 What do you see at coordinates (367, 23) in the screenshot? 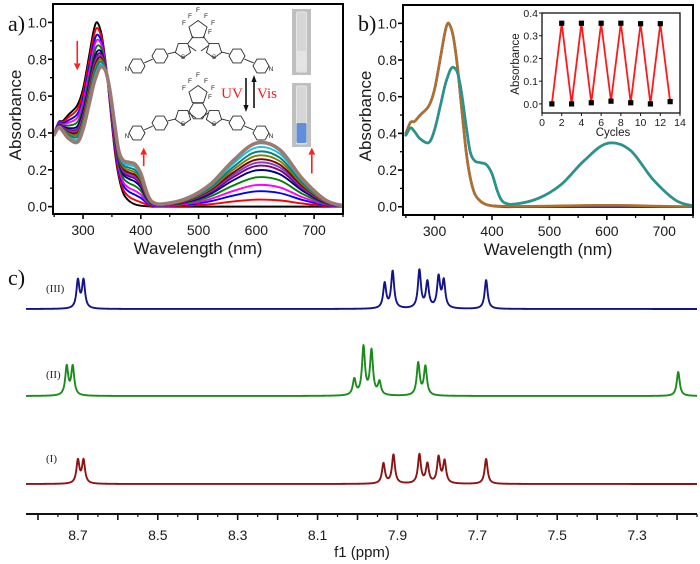
I see `panel-label: b)` at bounding box center [367, 23].